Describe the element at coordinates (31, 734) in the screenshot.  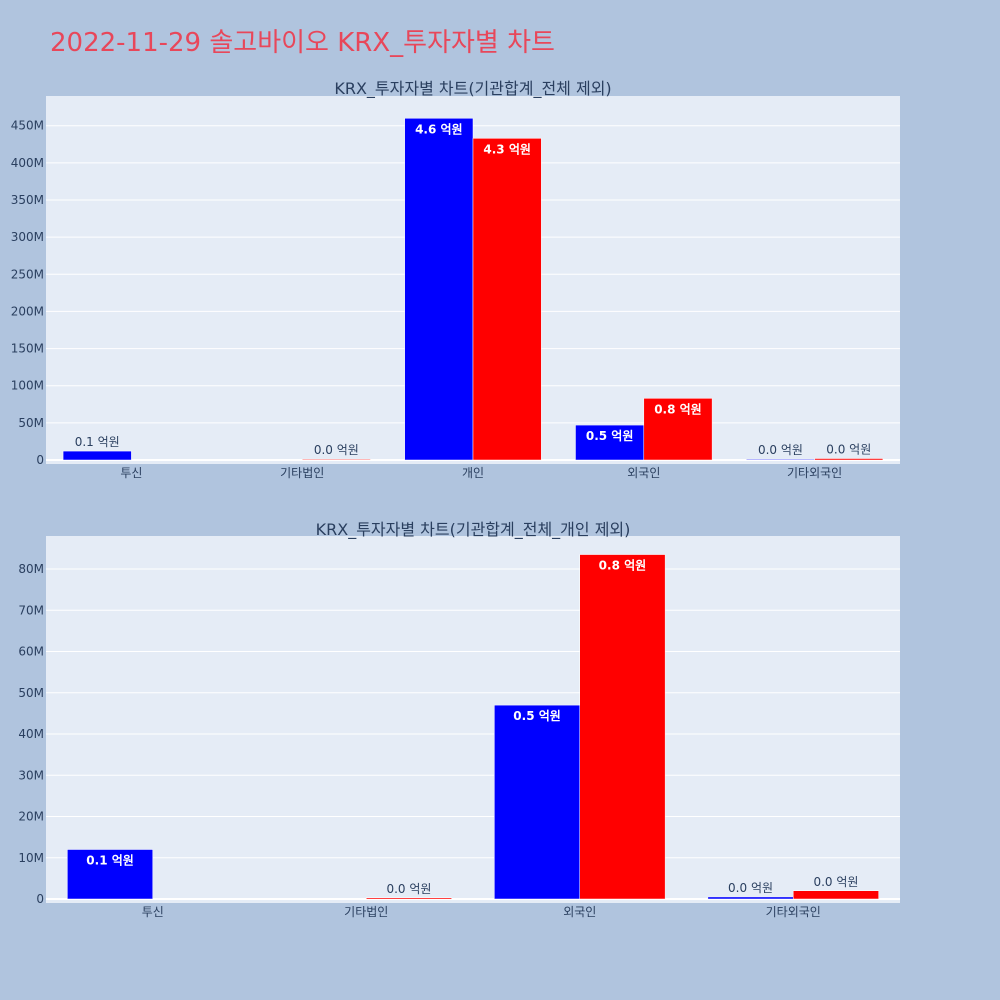
I see `y-tick-label: 40M` at that location.